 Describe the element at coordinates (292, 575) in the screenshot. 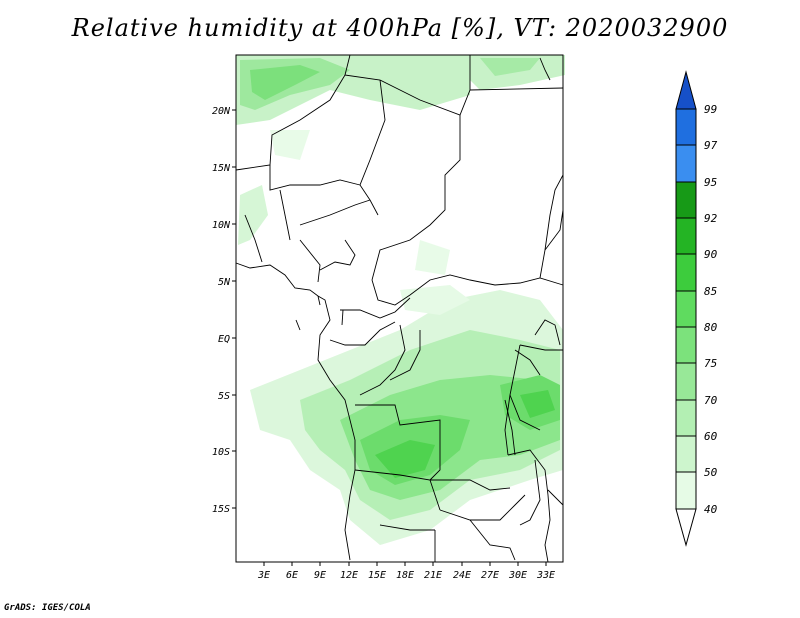

I see `lon-label: 6E` at that location.